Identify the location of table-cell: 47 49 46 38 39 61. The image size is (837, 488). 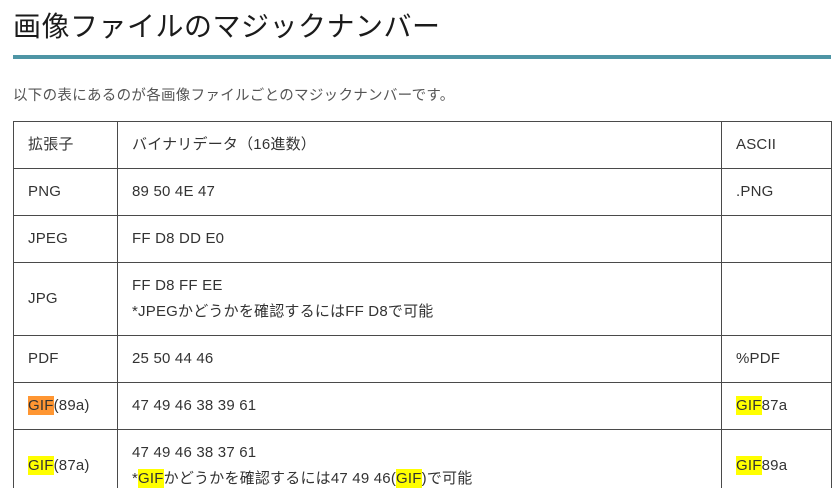
(419, 405).